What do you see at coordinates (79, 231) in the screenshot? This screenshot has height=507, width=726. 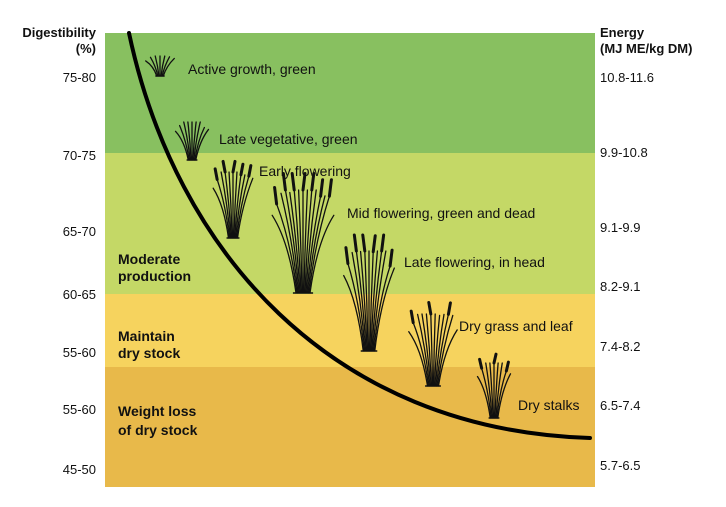 I see `left-axis-tick: 65-70` at bounding box center [79, 231].